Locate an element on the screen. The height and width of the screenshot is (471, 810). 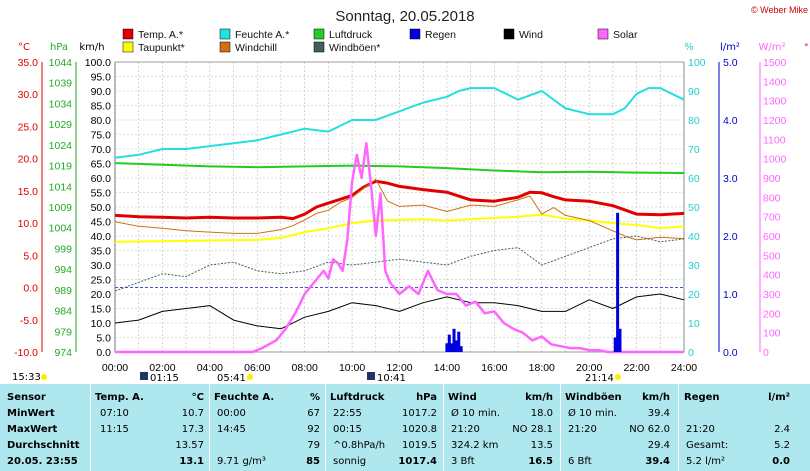
row-label: Durchschnitt is located at coordinates (43, 445).